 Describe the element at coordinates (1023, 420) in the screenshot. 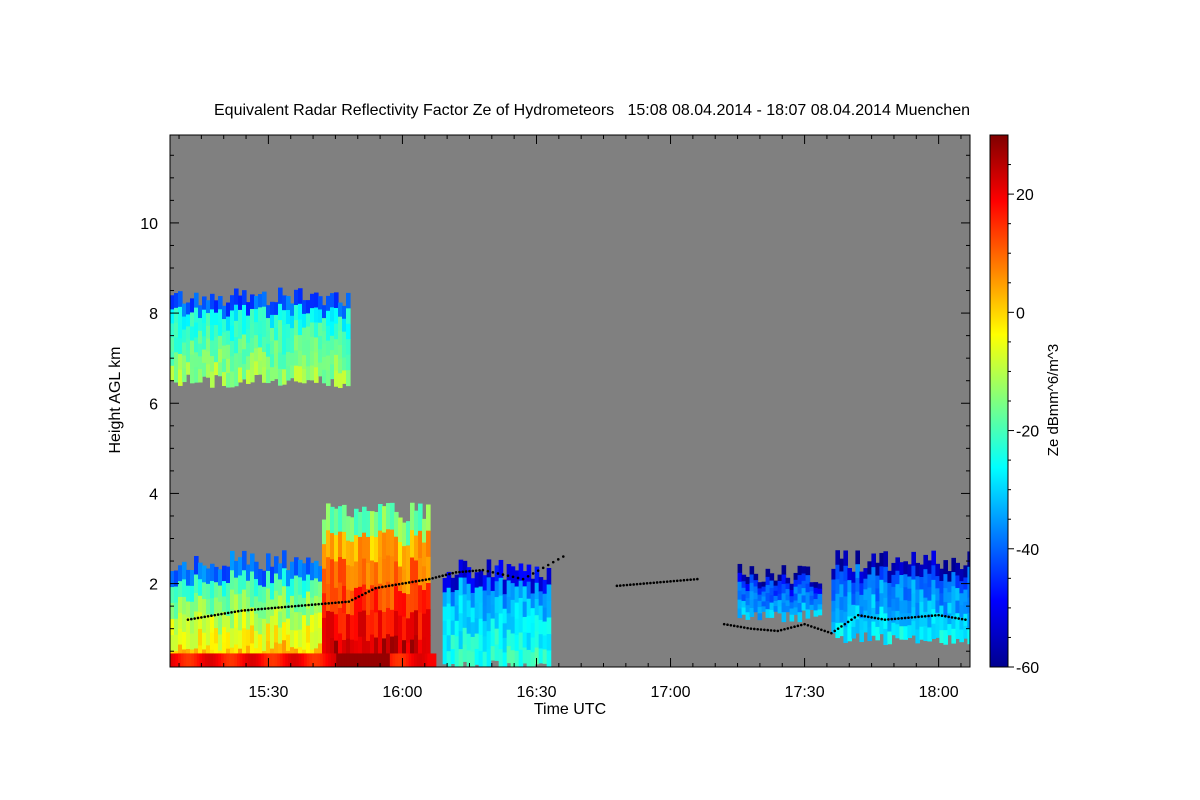

I see `colorbar-axis: 20 0 -20 -40 -60` at that location.